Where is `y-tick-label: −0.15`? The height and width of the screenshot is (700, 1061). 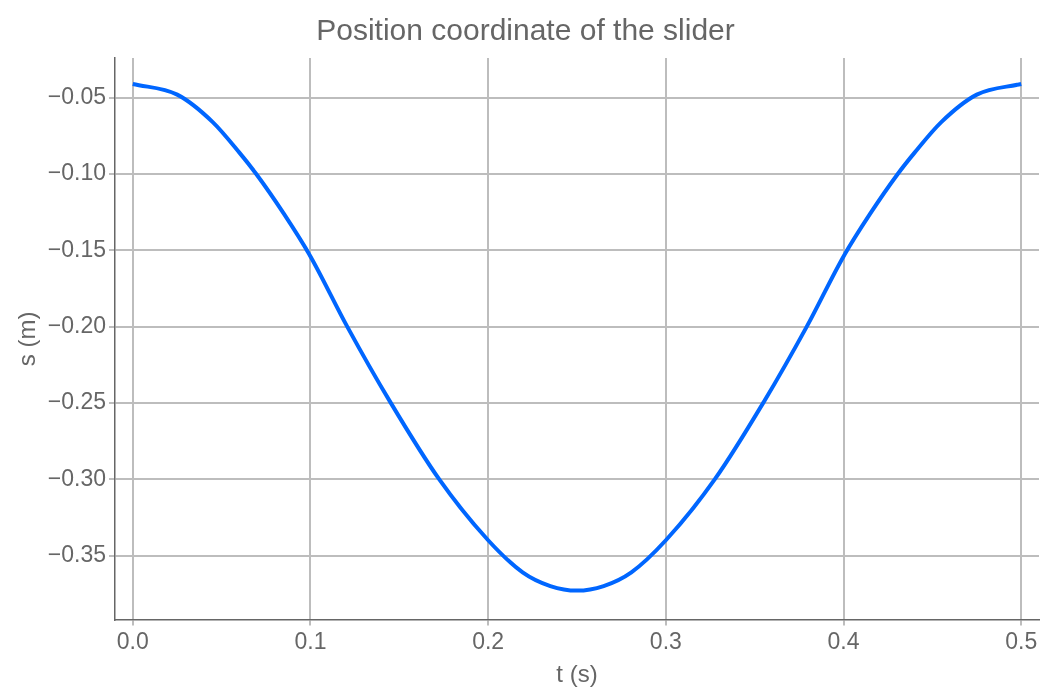 y-tick-label: −0.15 is located at coordinates (76, 248).